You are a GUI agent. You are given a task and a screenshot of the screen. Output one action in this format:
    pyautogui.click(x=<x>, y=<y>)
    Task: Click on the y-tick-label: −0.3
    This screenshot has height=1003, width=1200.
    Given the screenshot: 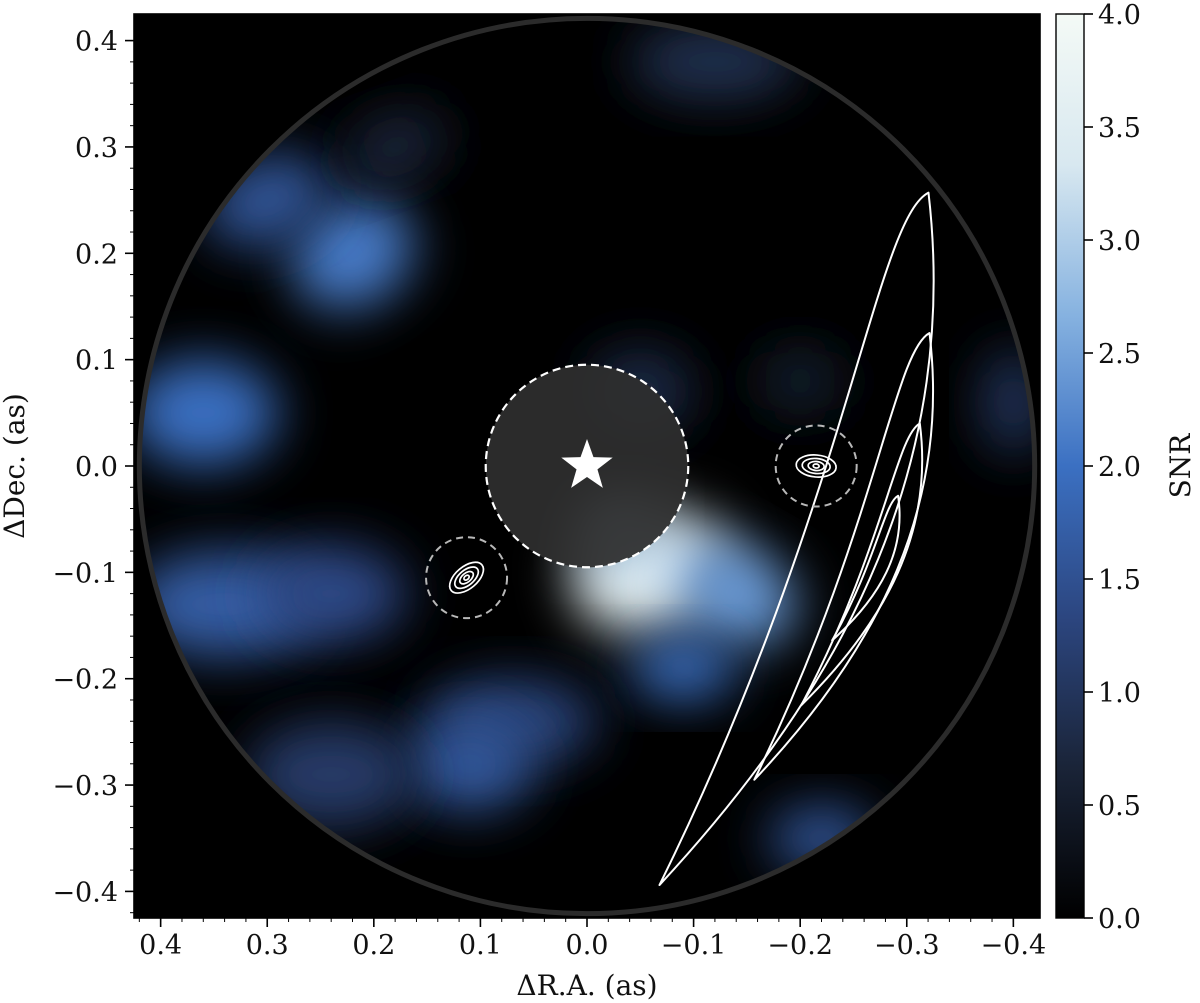 What is the action you would take?
    pyautogui.click(x=85, y=786)
    